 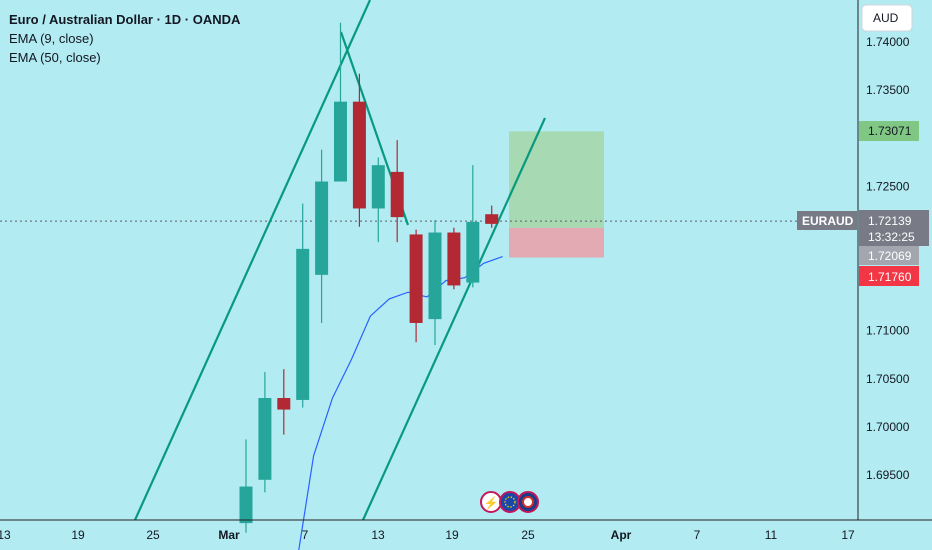 What do you see at coordinates (891, 237) in the screenshot?
I see `countdown-text: 13:32:25` at bounding box center [891, 237].